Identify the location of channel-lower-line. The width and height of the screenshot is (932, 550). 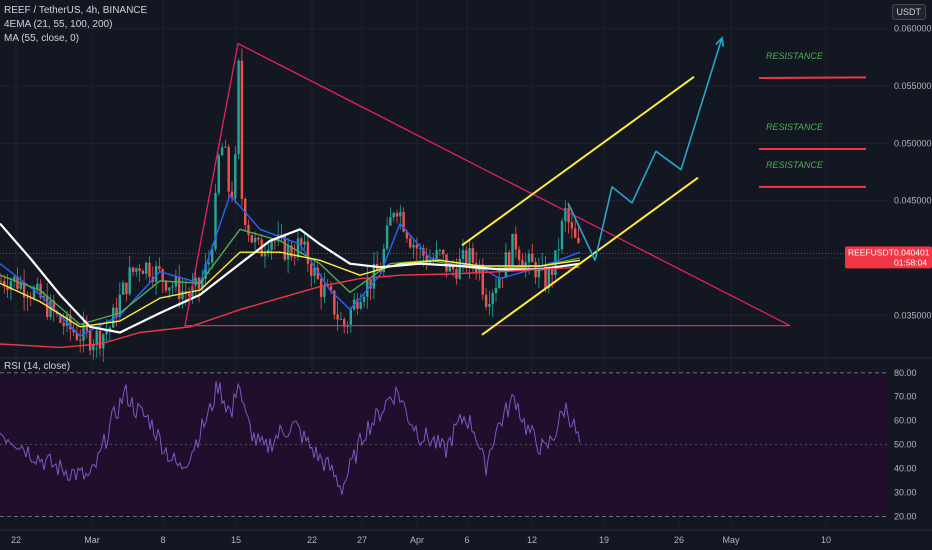
(590, 256).